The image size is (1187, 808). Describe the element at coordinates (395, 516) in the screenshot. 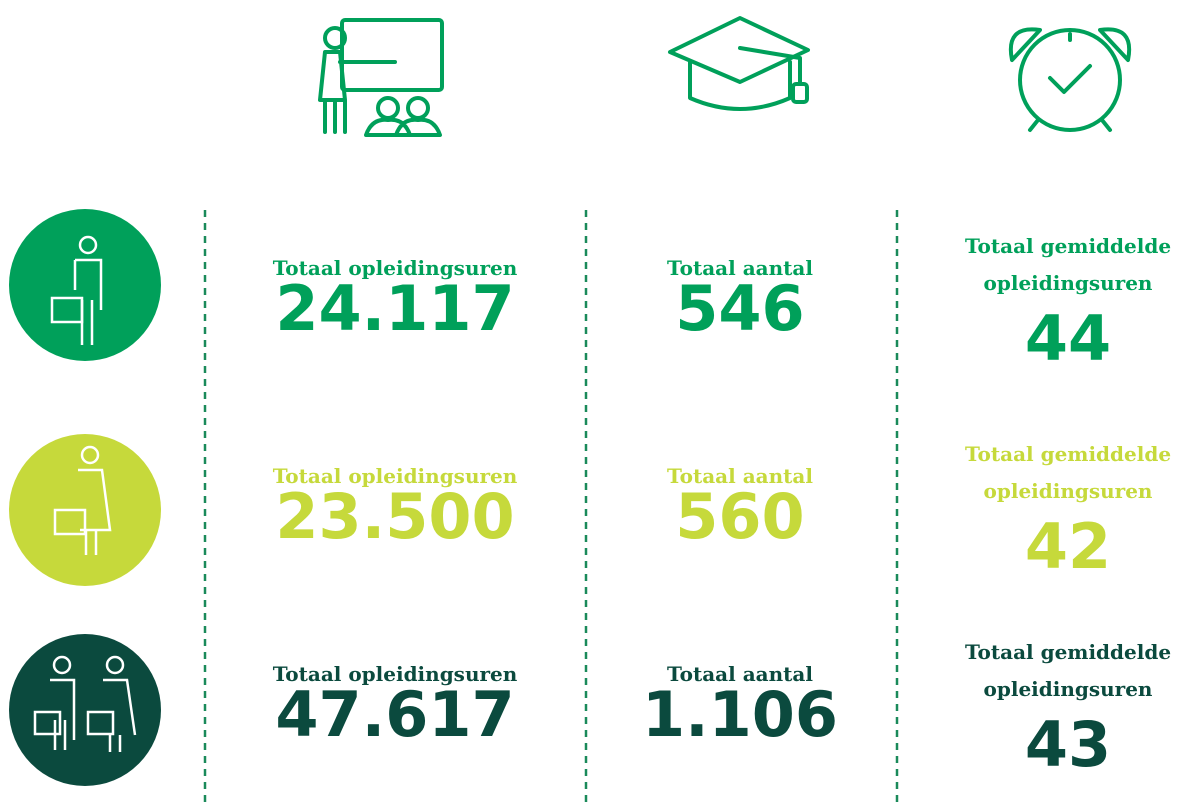

I see `hours-value: 23.500` at that location.